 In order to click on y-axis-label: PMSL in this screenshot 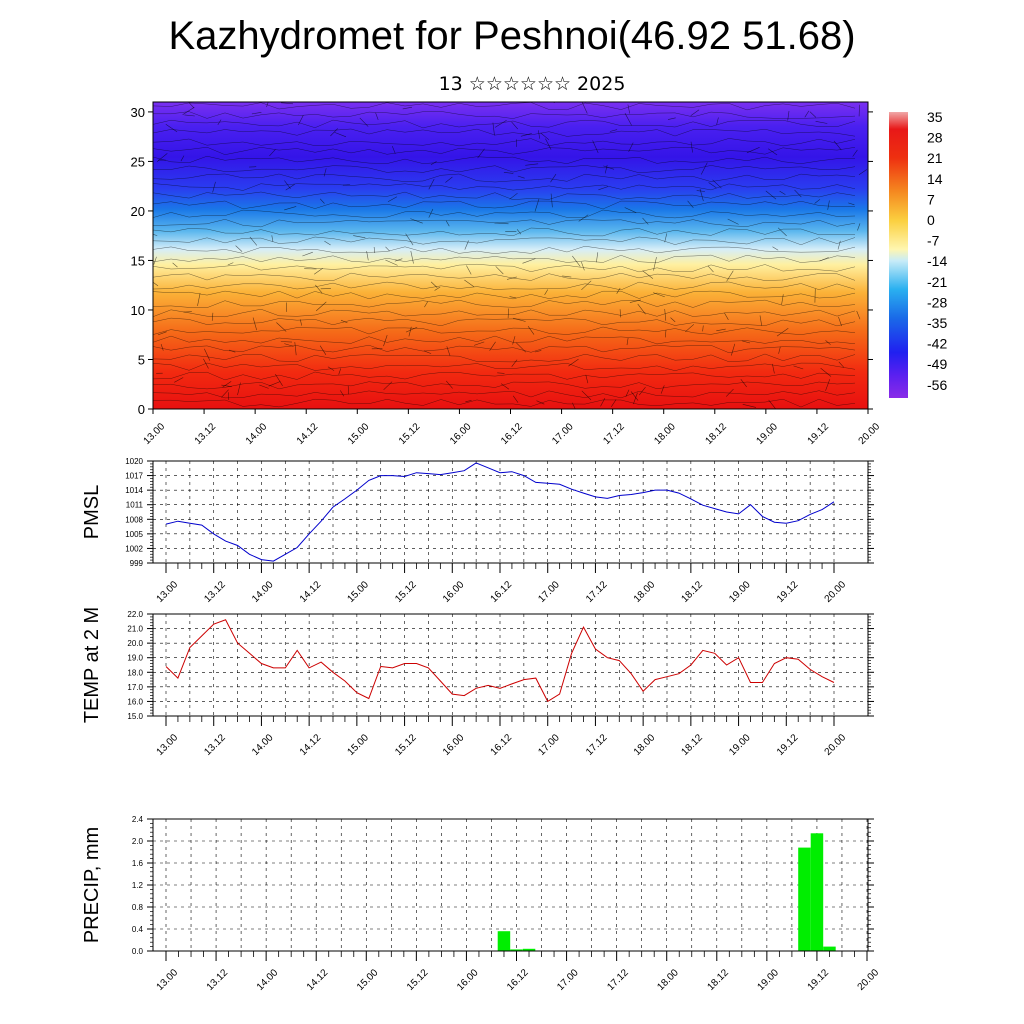, I will do `click(92, 512)`.